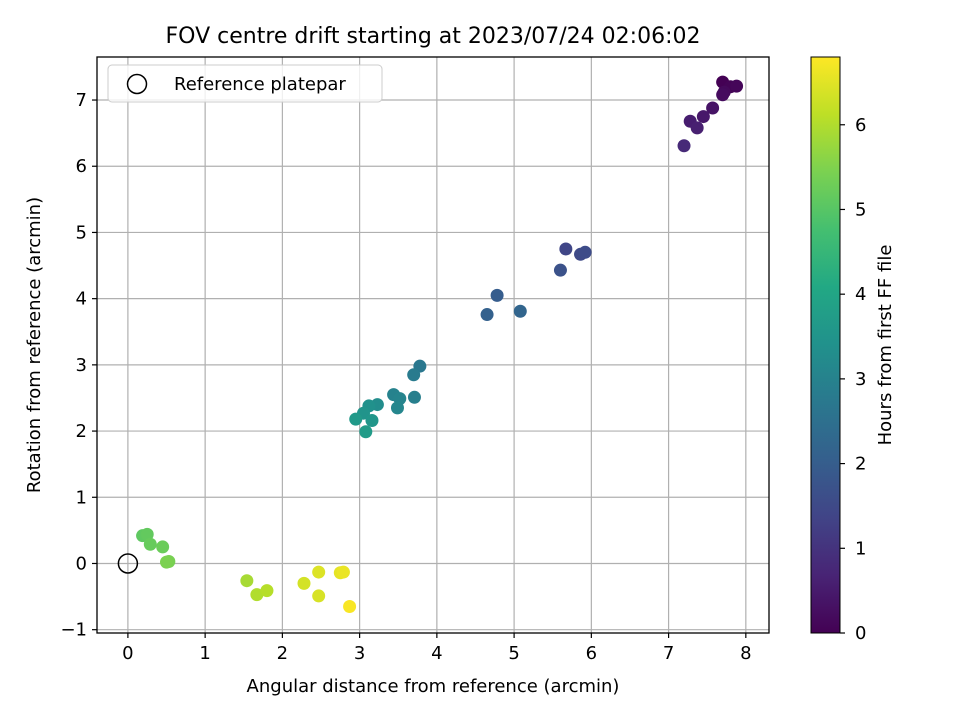 This screenshot has height=720, width=960. What do you see at coordinates (885, 345) in the screenshot?
I see `colorbar-label: Hours from first FF file` at bounding box center [885, 345].